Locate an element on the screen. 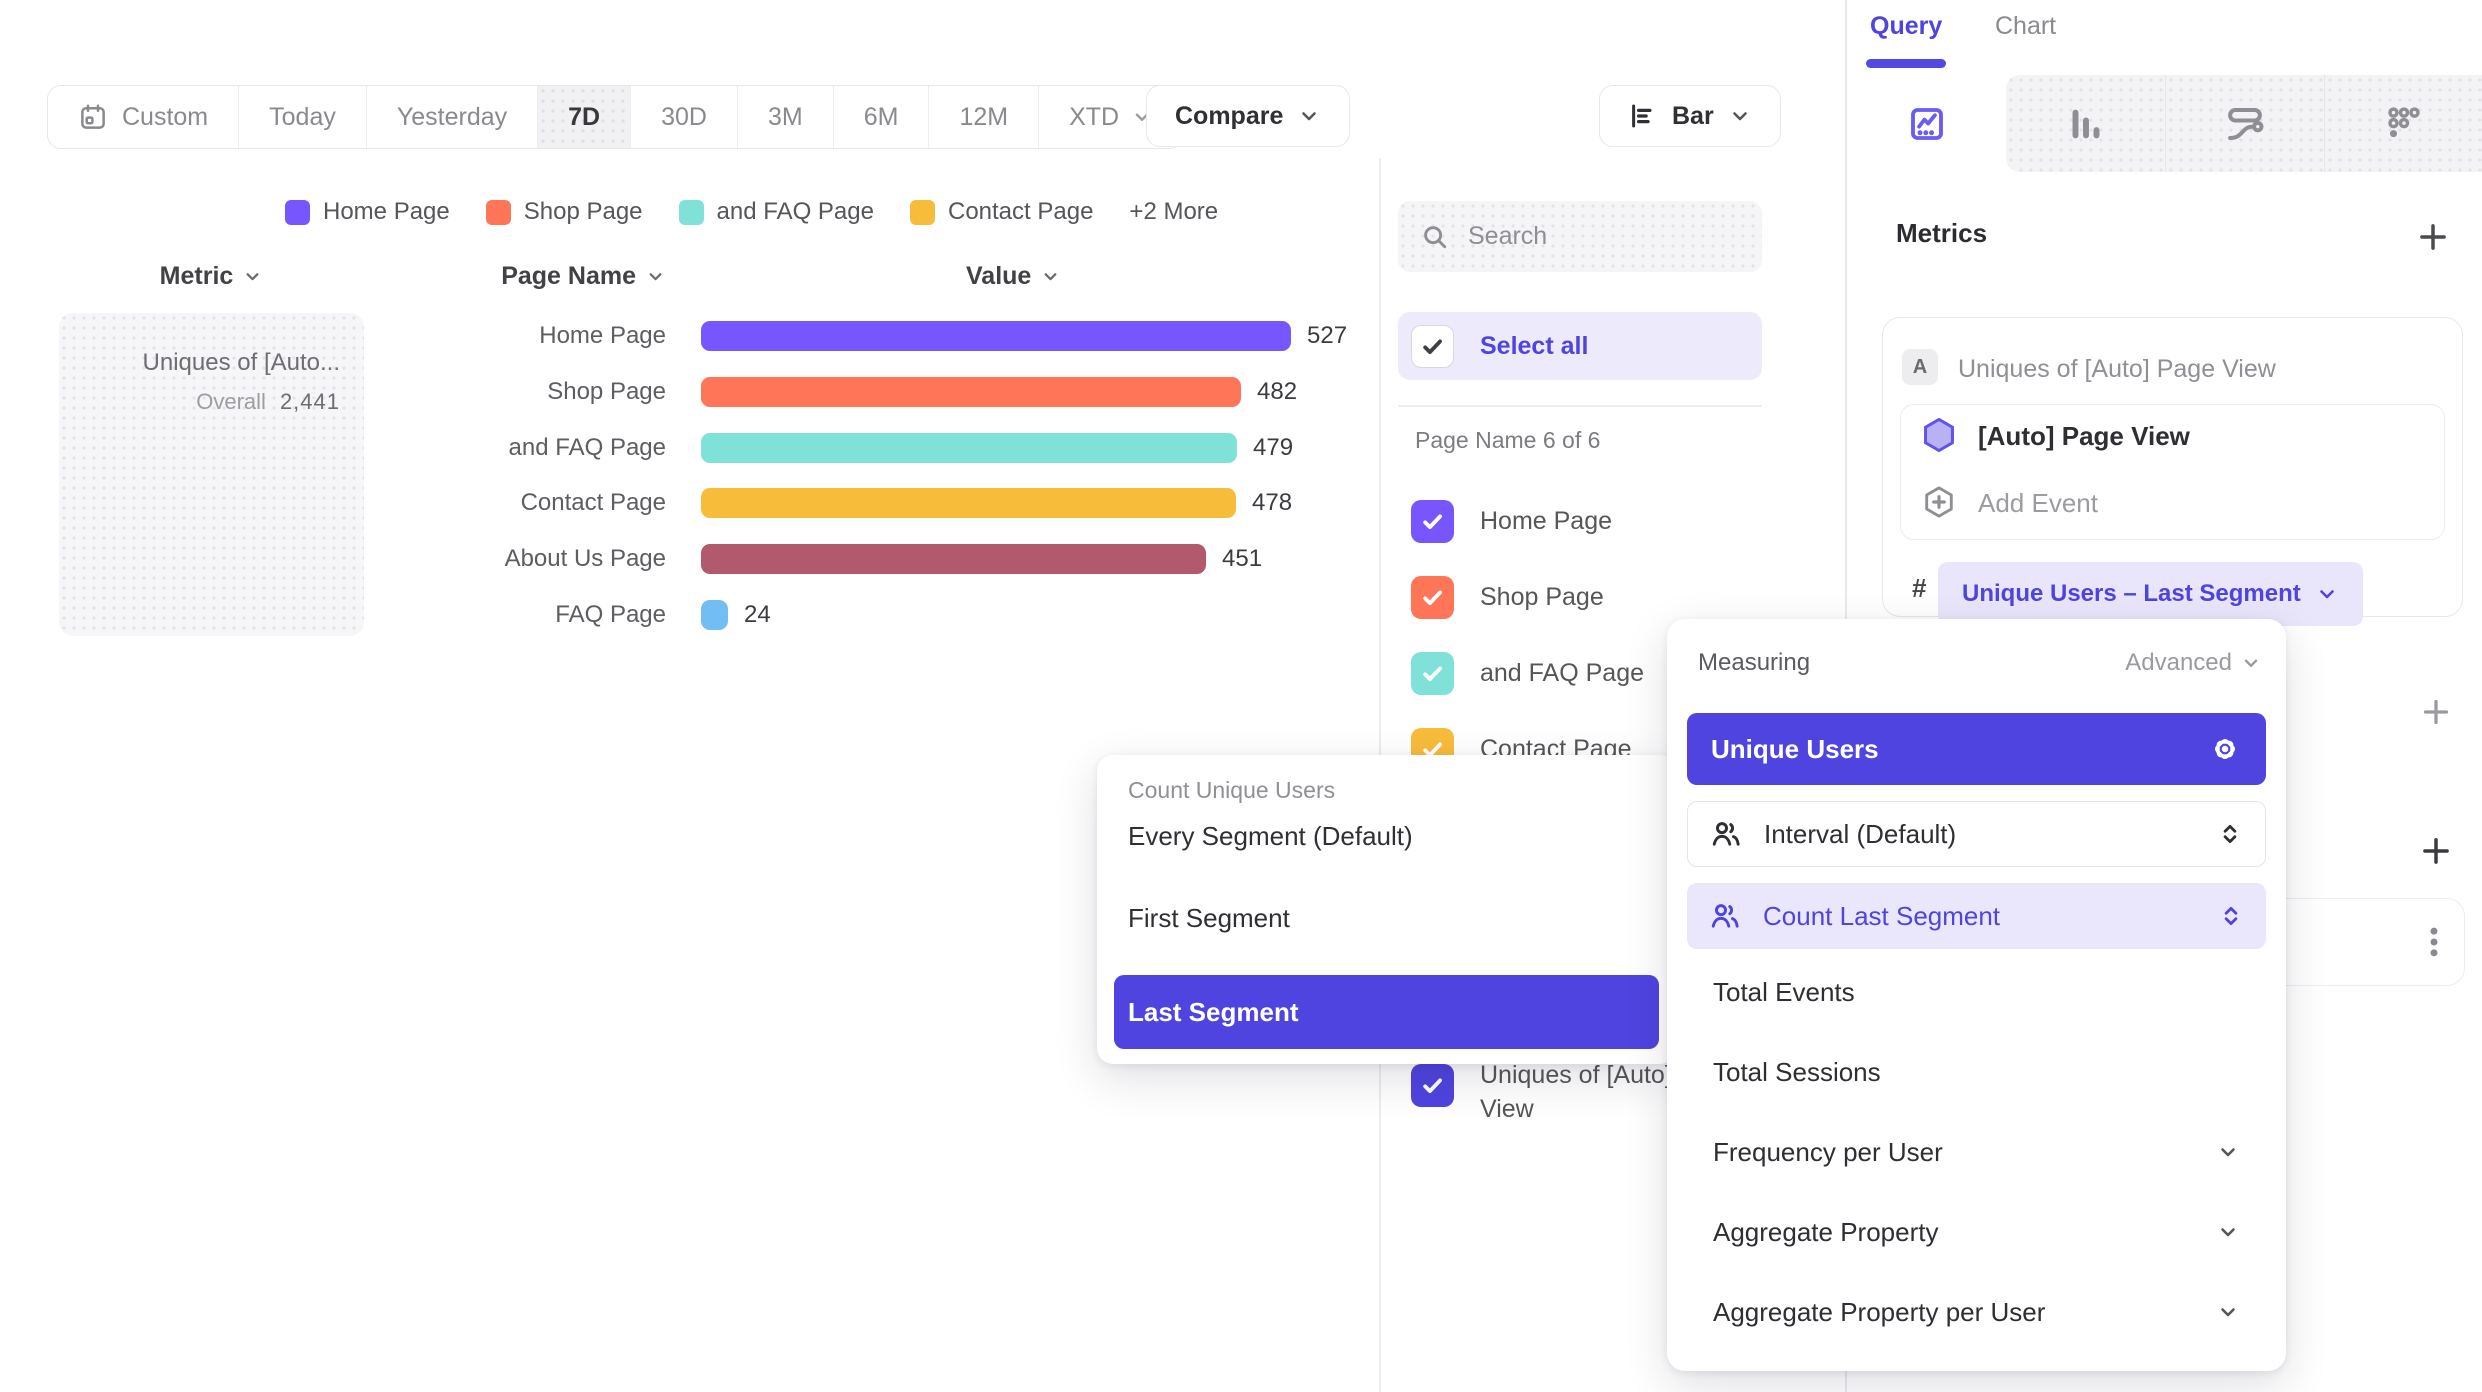 The height and width of the screenshot is (1392, 2482). table-row: About Us Page 451 is located at coordinates (781, 559).